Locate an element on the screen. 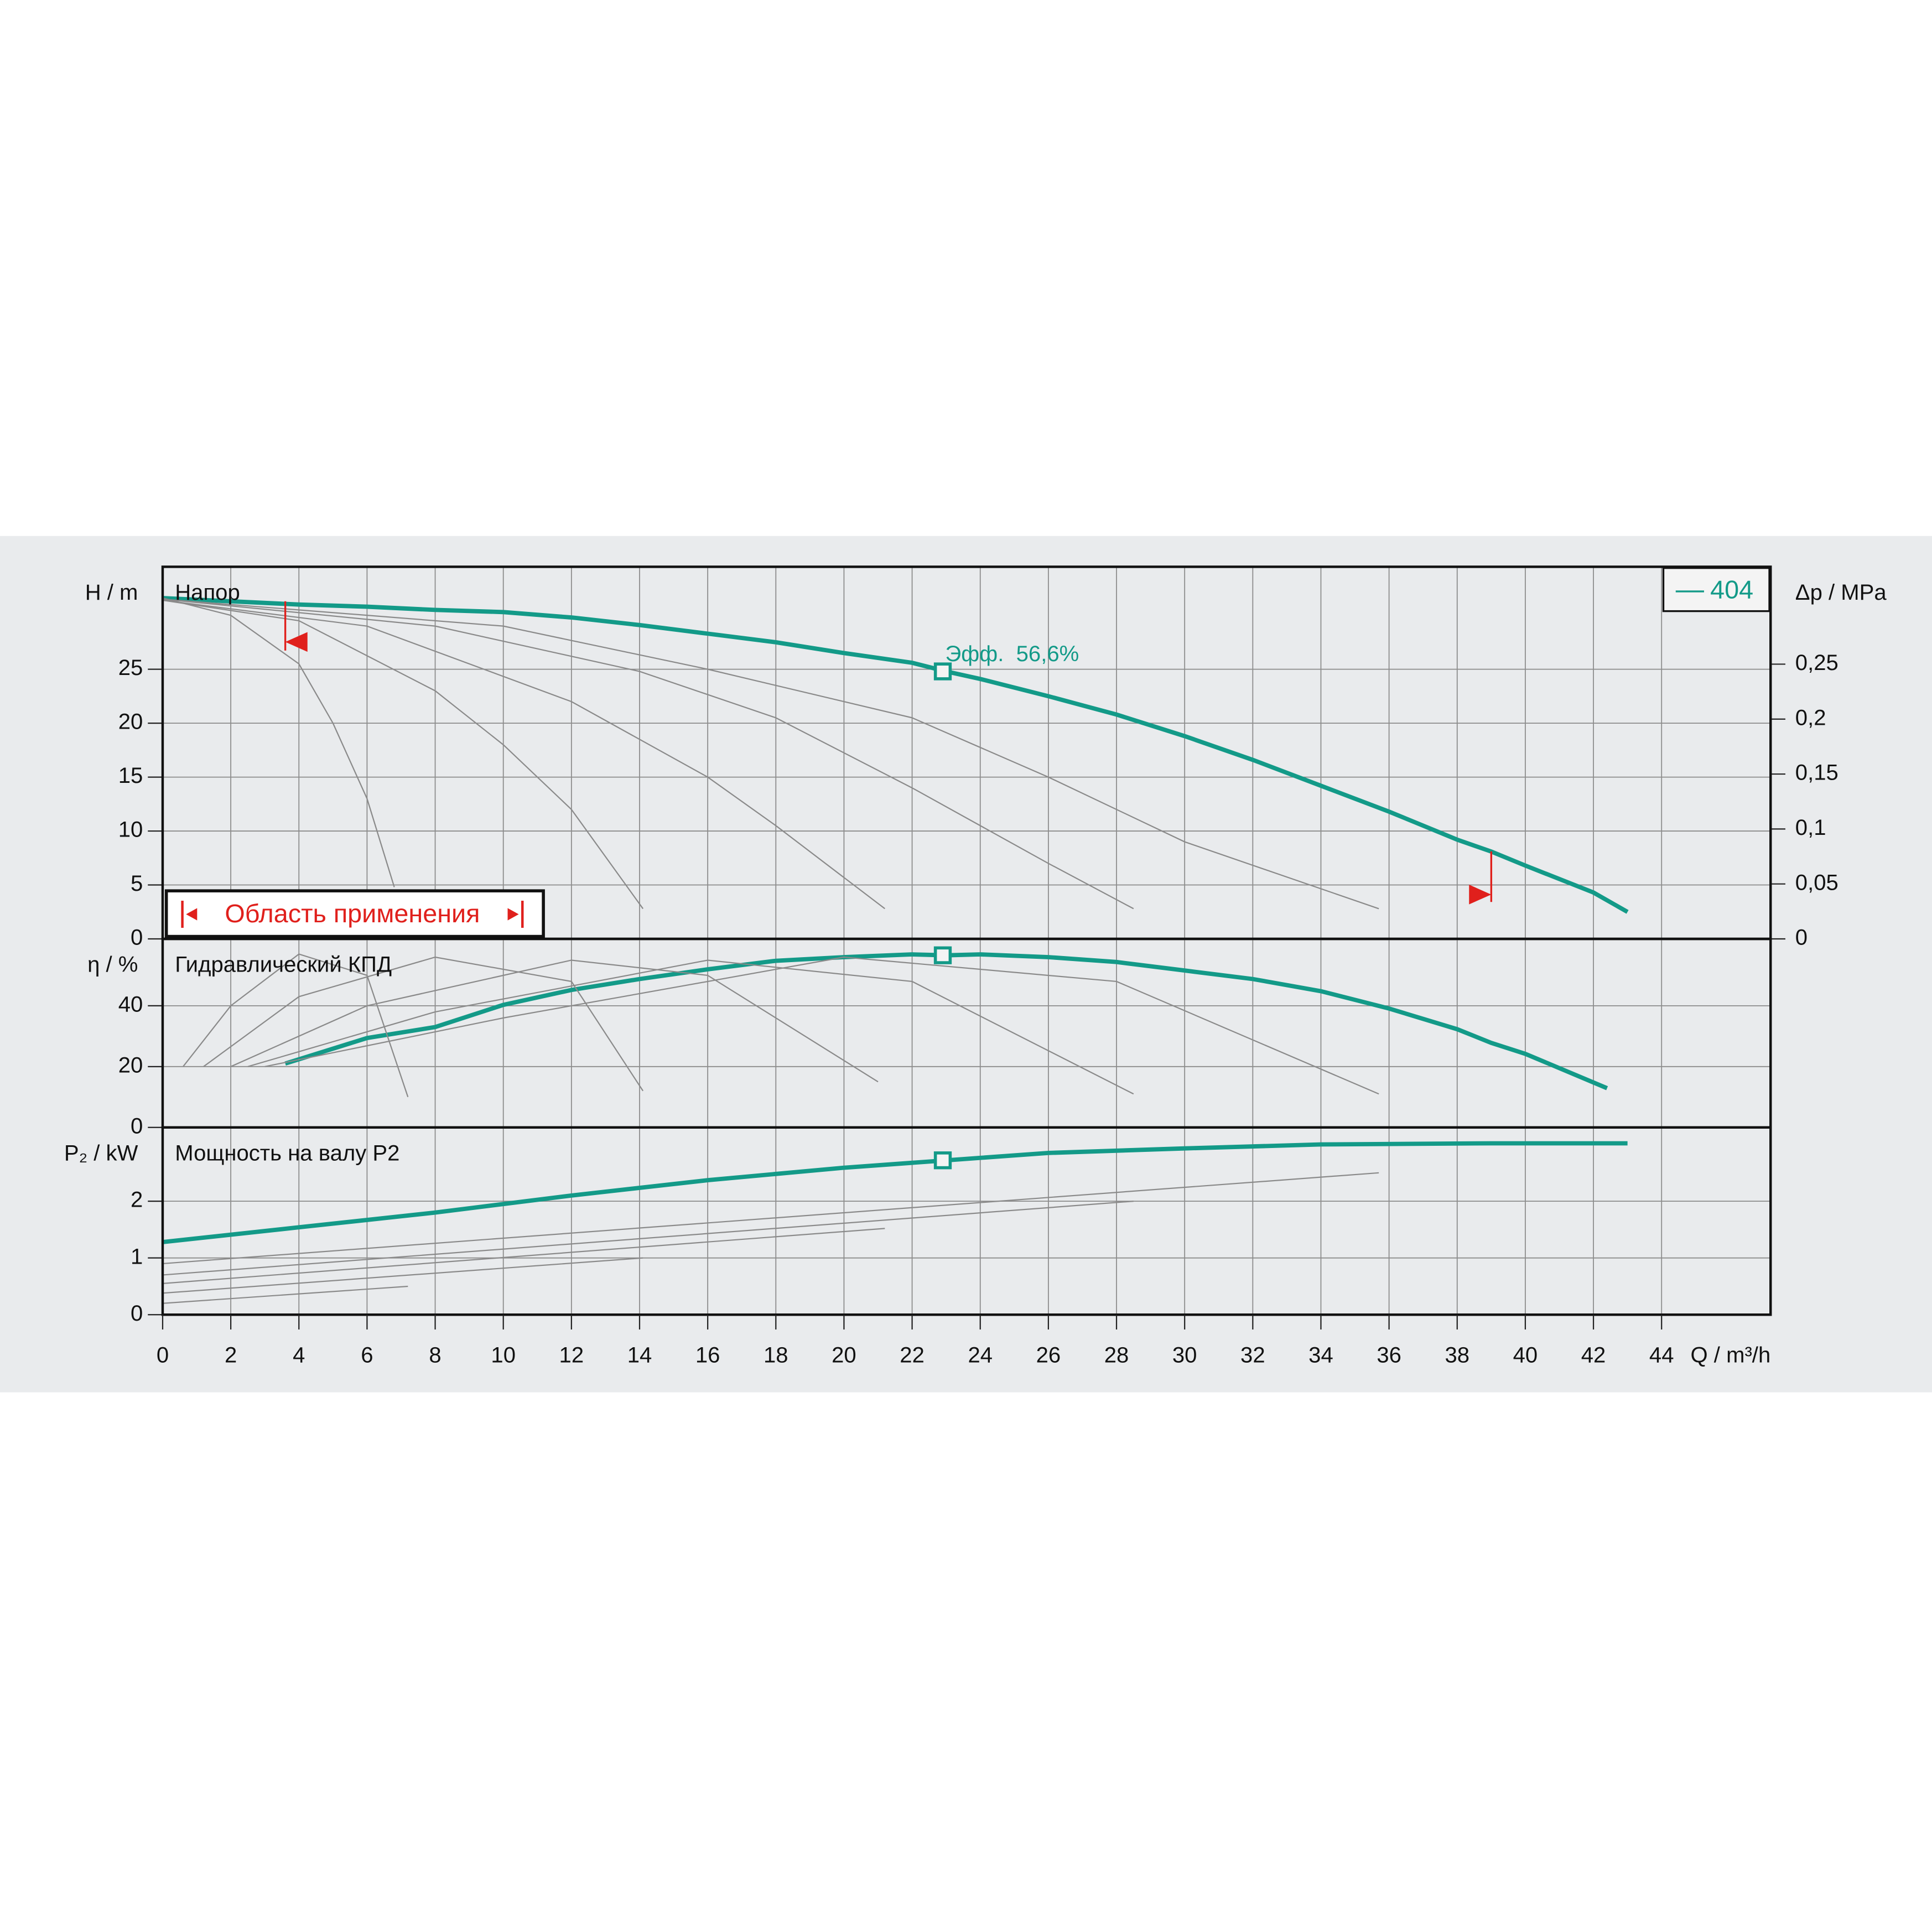  y-tick-label: 1 is located at coordinates (137, 1257).